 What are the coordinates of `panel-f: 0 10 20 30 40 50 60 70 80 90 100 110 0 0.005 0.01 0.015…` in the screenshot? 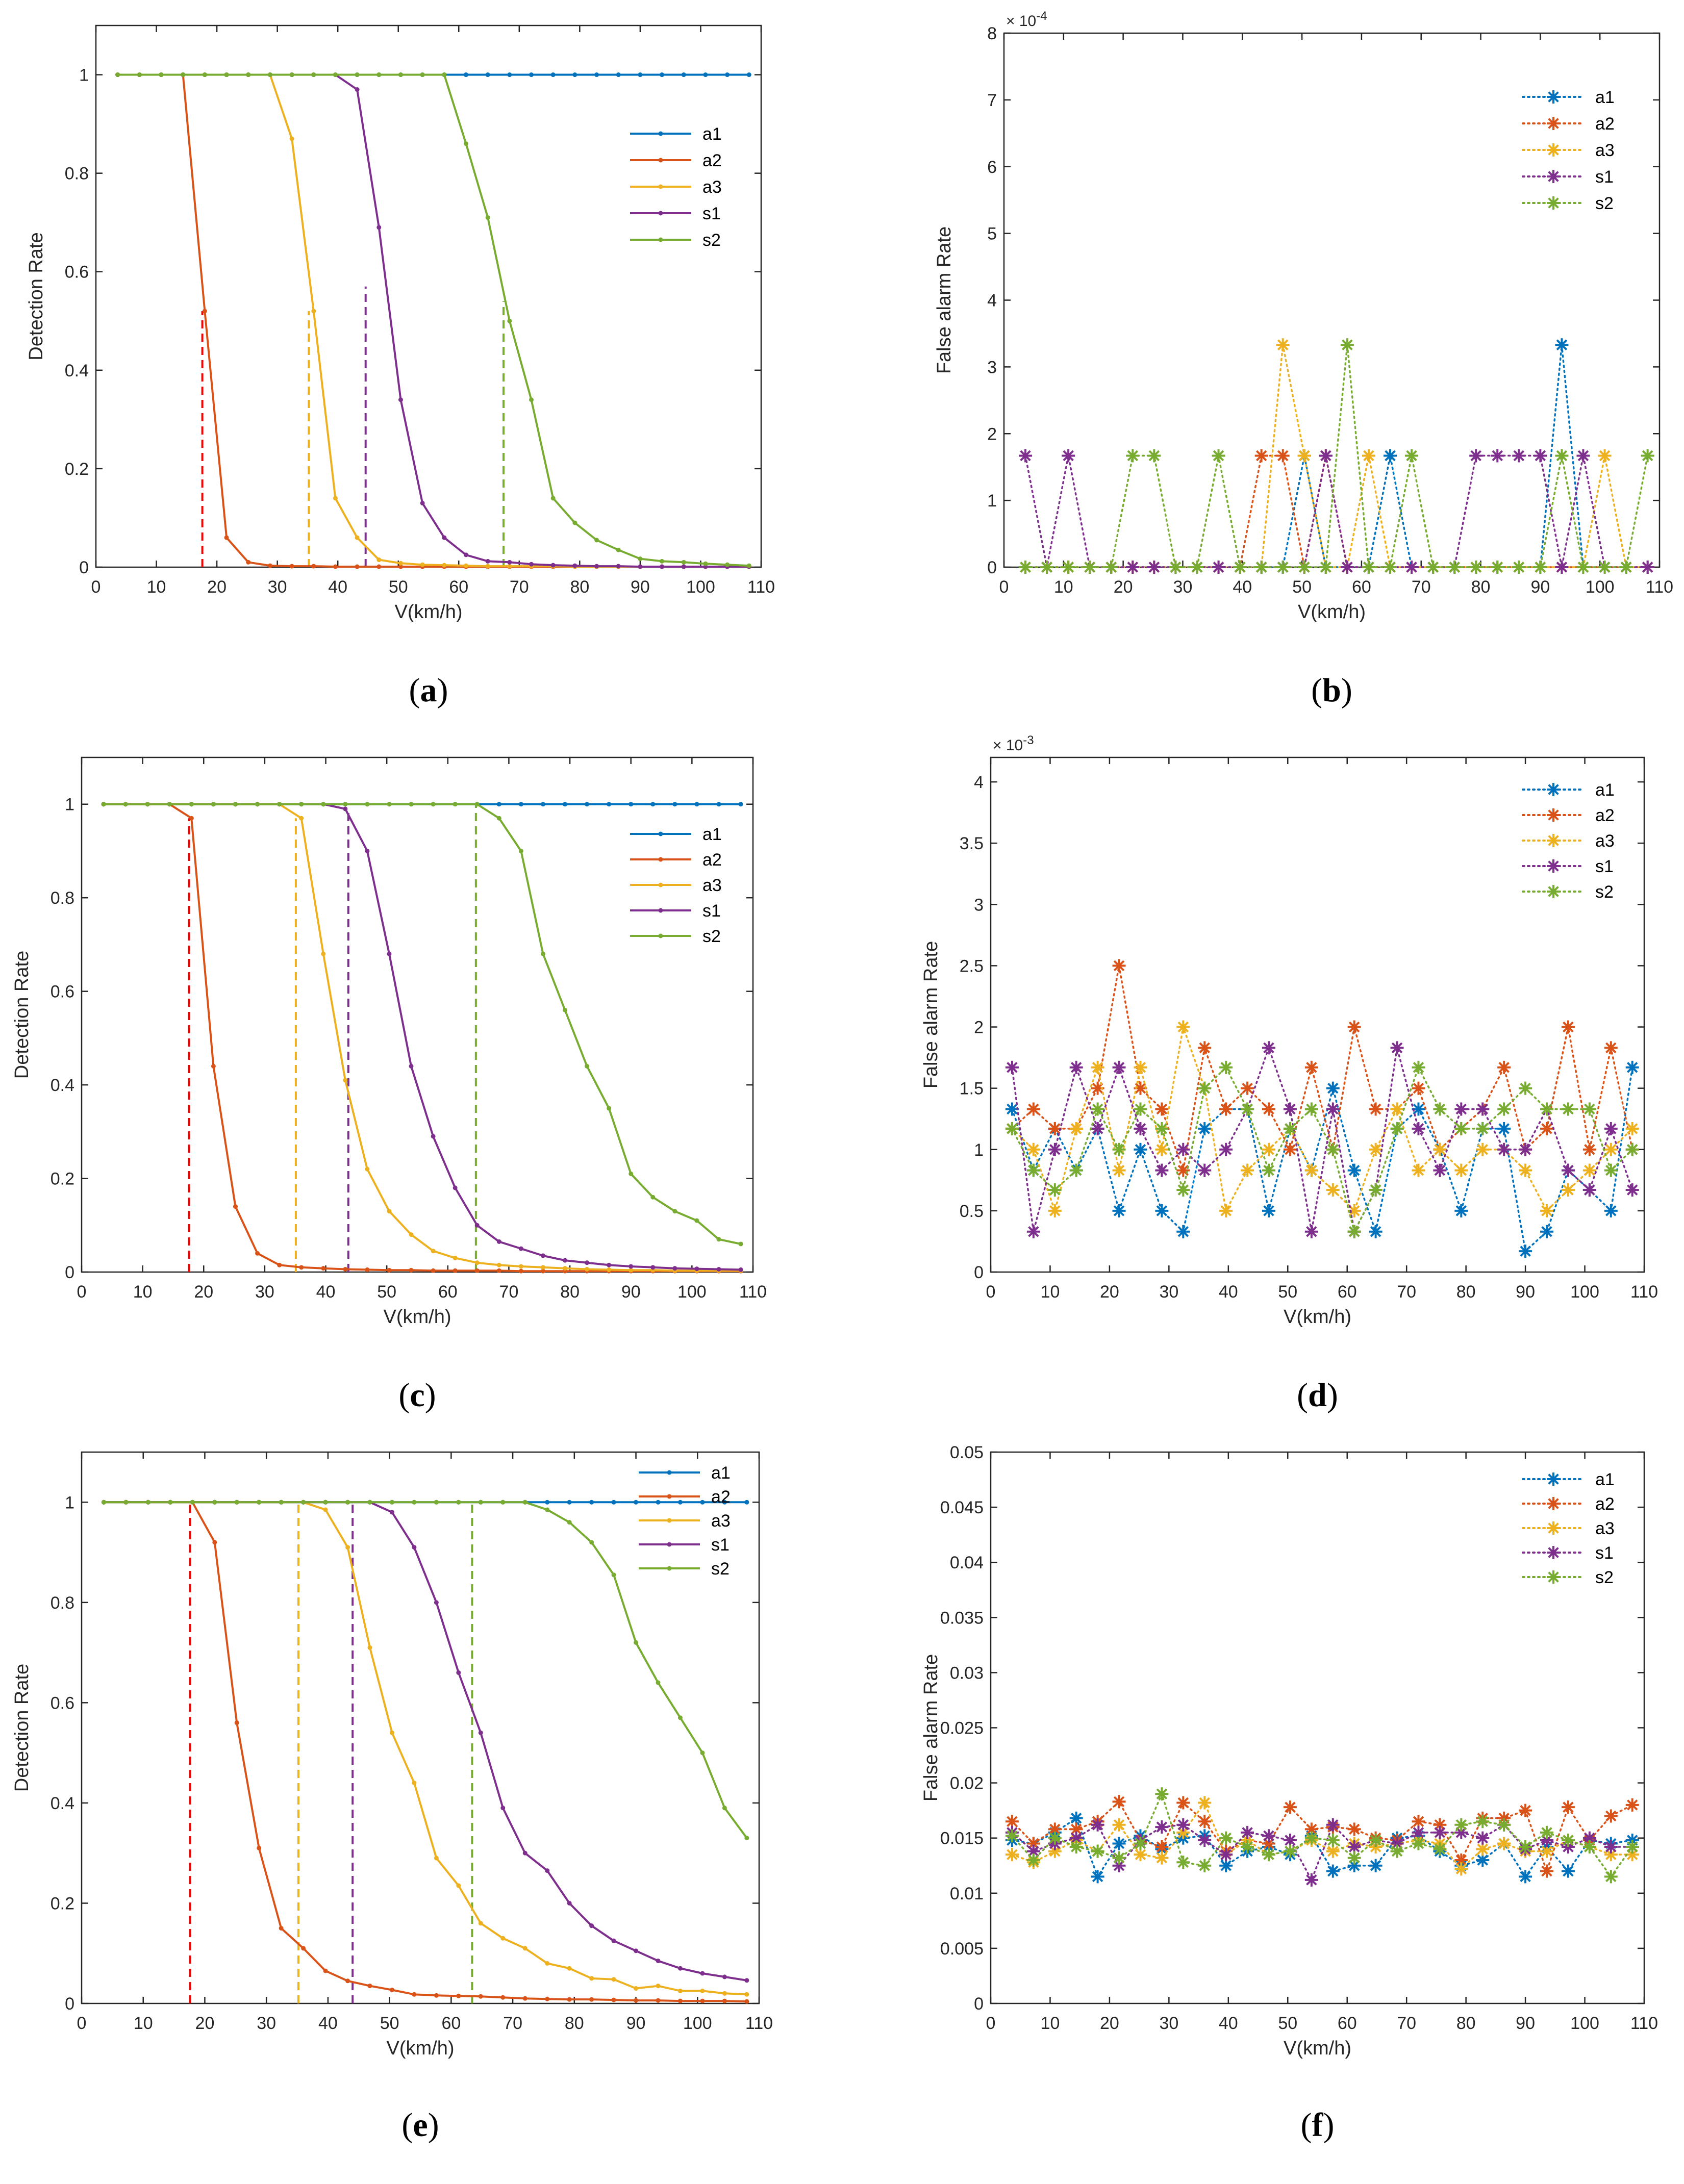 It's located at (1289, 1794).